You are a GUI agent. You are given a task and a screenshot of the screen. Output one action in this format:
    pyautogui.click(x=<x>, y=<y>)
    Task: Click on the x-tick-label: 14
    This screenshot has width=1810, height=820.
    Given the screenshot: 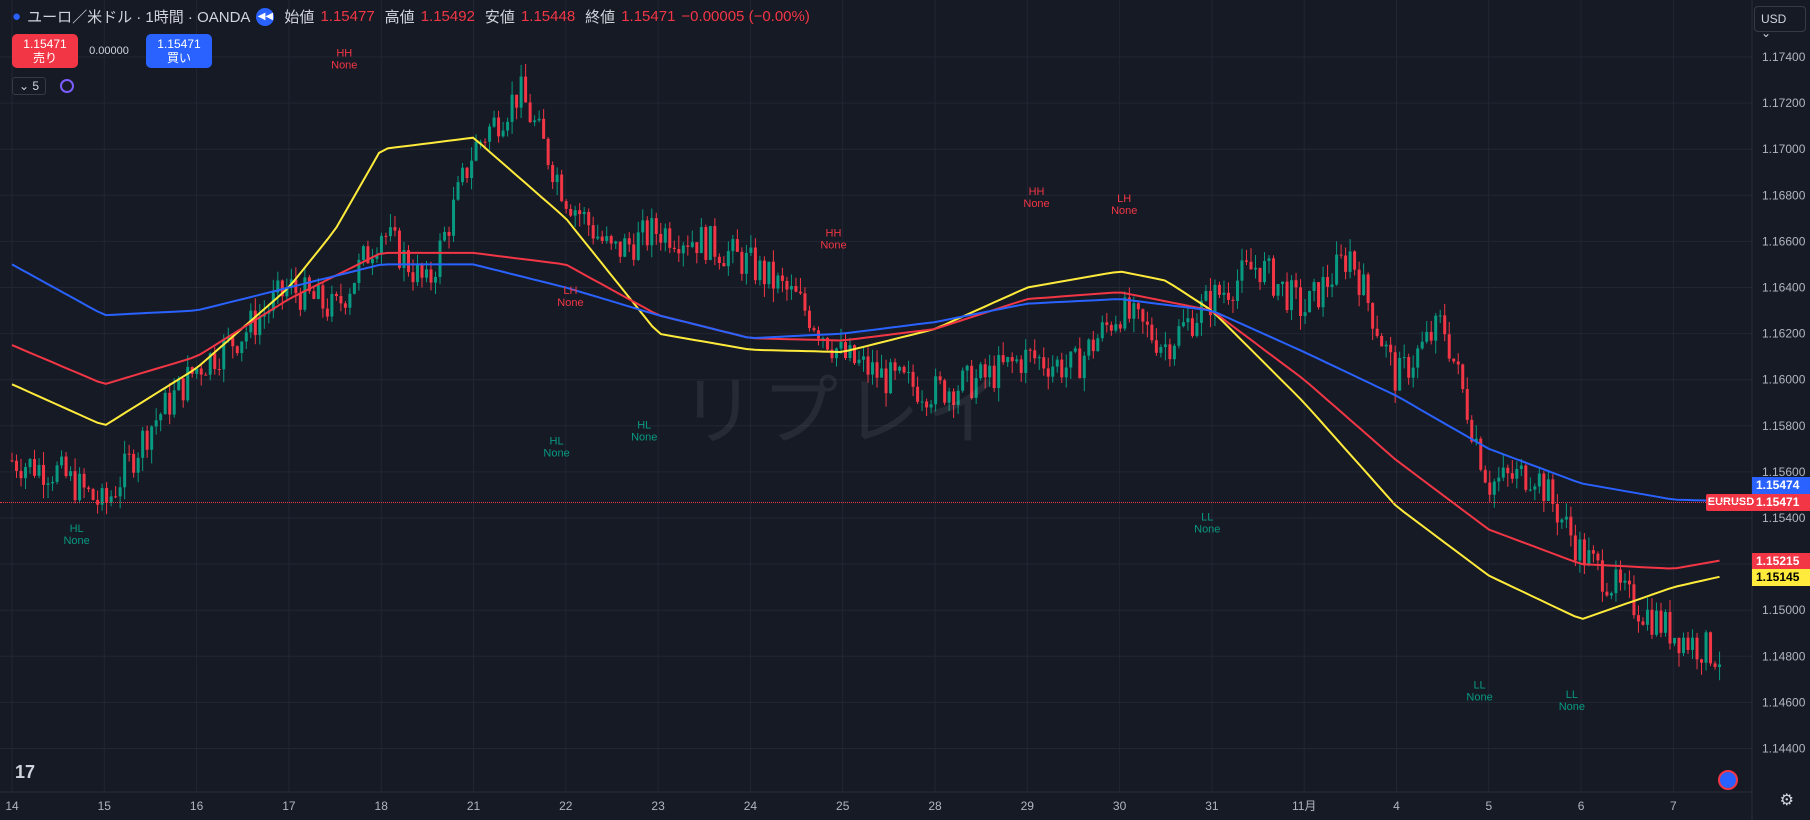 What is the action you would take?
    pyautogui.click(x=12, y=806)
    